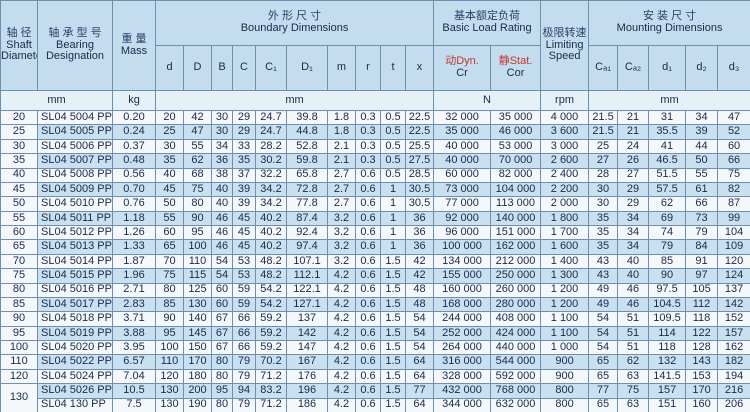 The height and width of the screenshot is (412, 750). Describe the element at coordinates (19, 50) in the screenshot. I see `label: Shaft Diameter` at that location.